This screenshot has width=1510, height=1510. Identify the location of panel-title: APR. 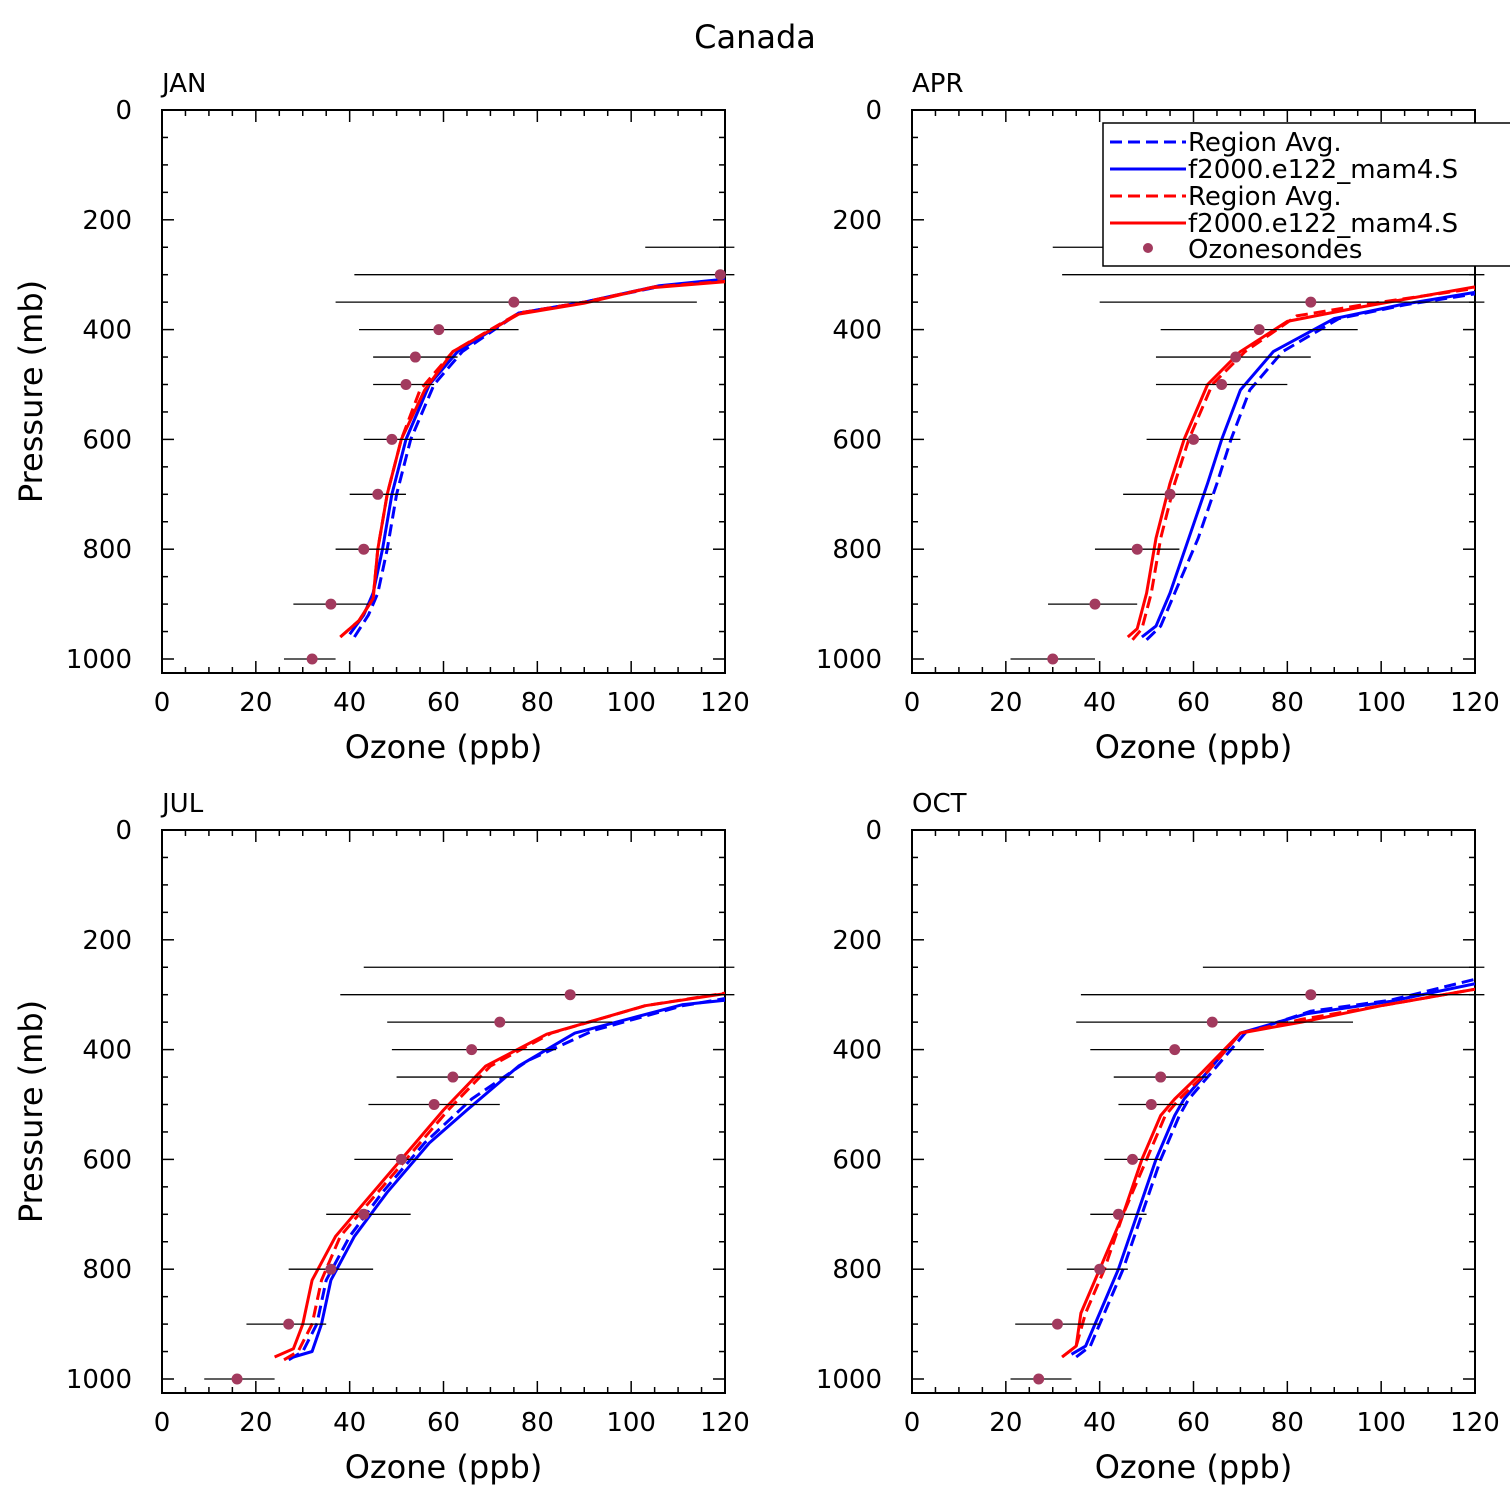
(938, 84).